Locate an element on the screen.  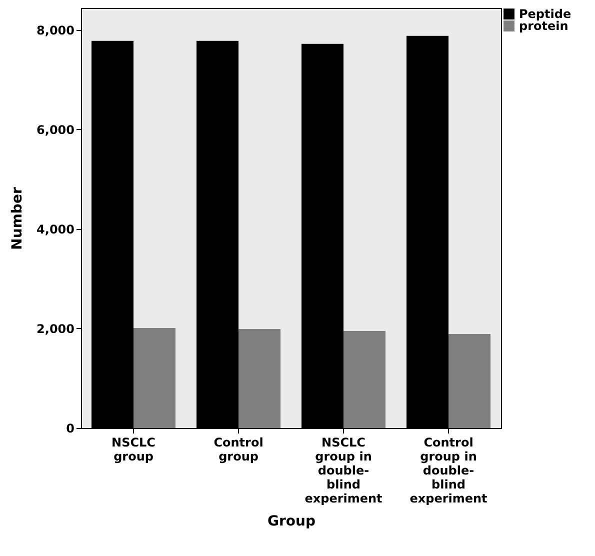
x-tick-label: NSCLC group is located at coordinates (134, 450).